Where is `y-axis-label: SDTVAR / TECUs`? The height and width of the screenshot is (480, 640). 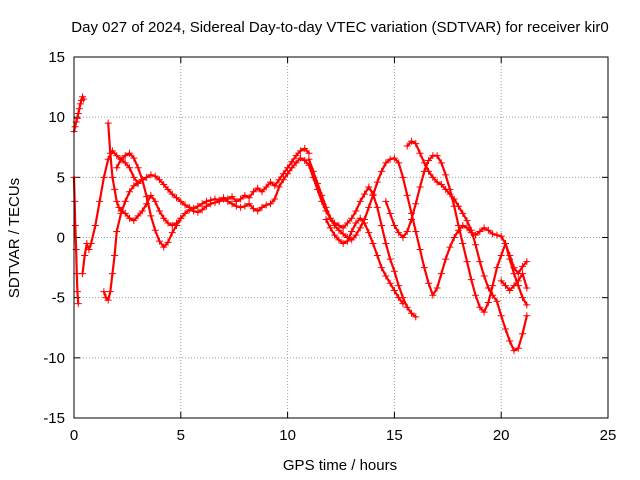 y-axis-label: SDTVAR / TECUs is located at coordinates (14, 238).